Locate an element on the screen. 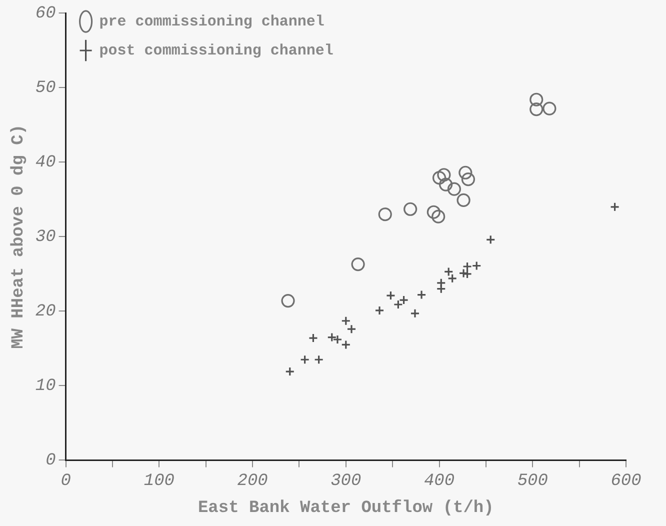  x-tick-label: 0 is located at coordinates (65, 481).